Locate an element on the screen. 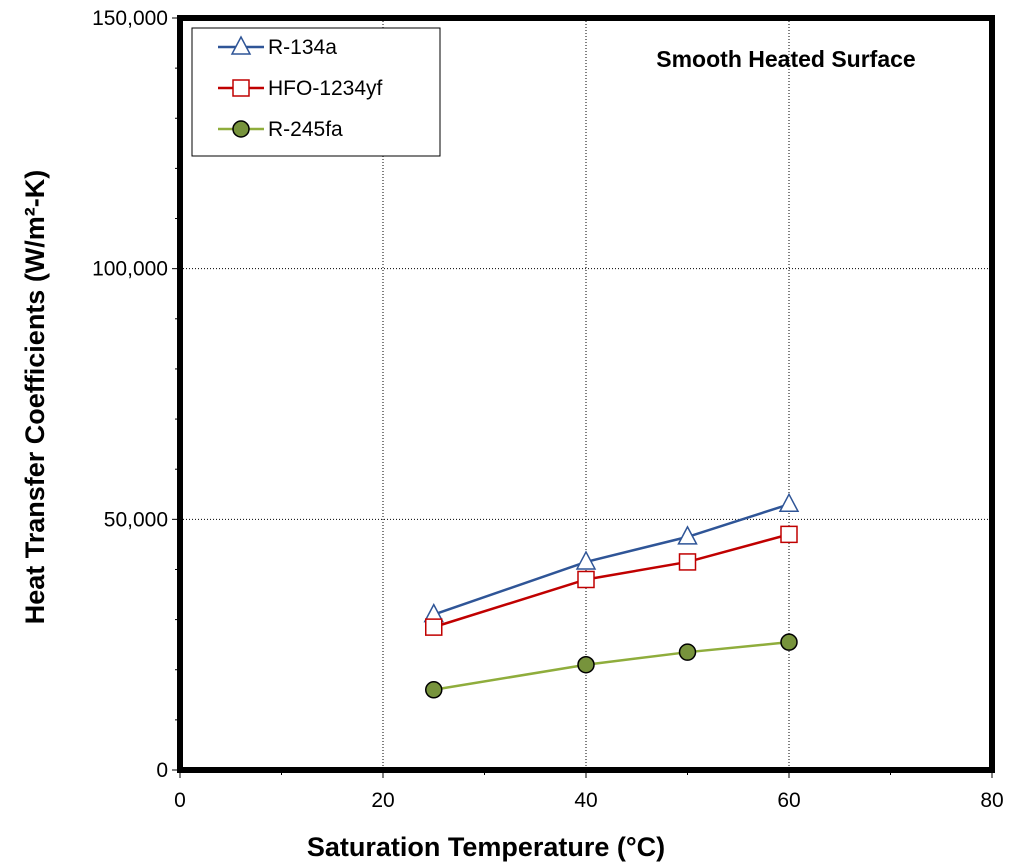 The width and height of the screenshot is (1012, 863). legend-item: R-134a is located at coordinates (277, 47).